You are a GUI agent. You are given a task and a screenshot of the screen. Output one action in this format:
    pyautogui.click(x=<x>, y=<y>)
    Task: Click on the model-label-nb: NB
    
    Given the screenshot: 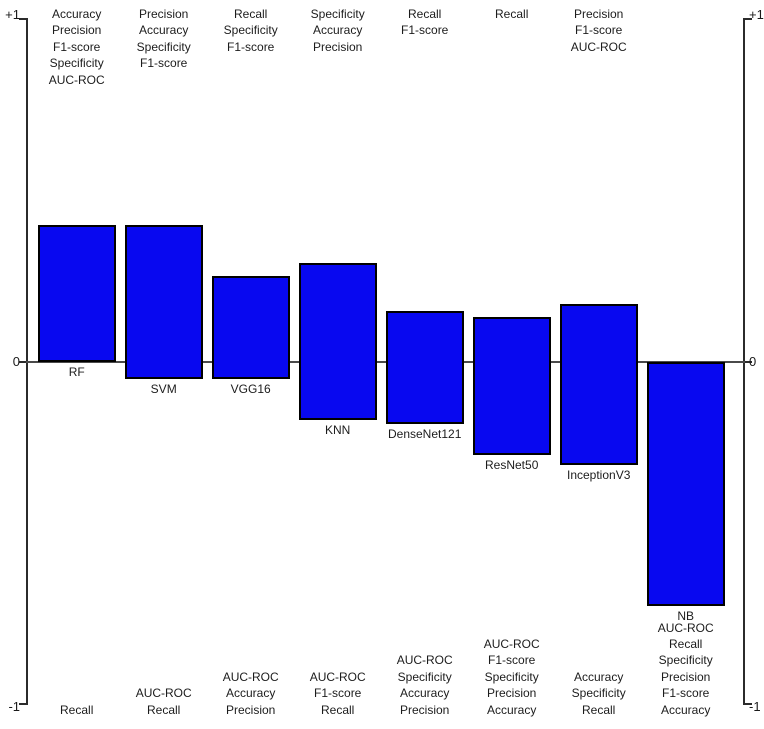 What is the action you would take?
    pyautogui.click(x=686, y=615)
    